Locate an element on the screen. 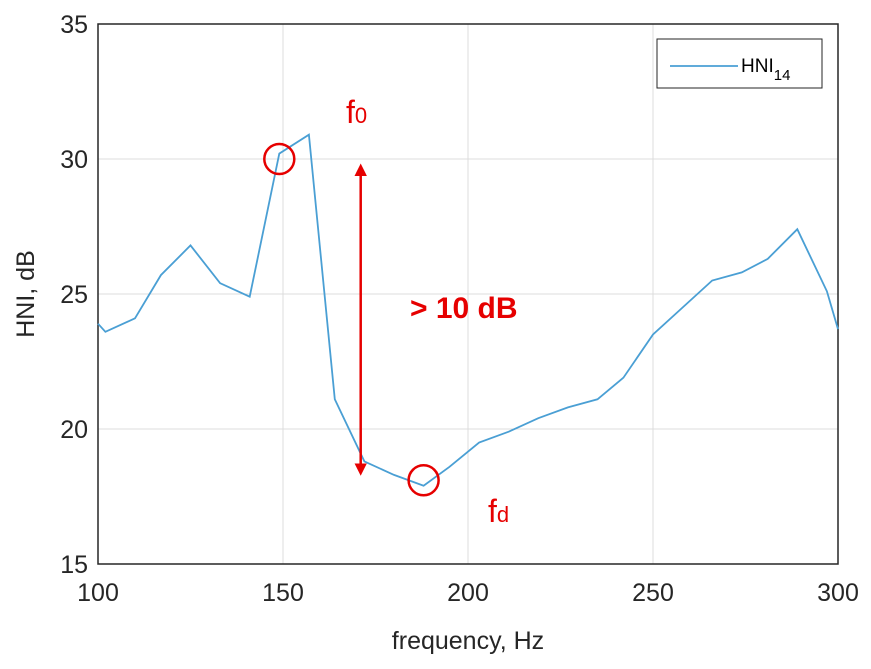 This screenshot has height=669, width=871. y-tick-label: 25 is located at coordinates (74, 295).